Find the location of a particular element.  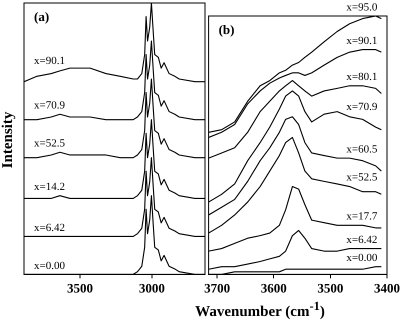

series-label: x=14.2 is located at coordinates (49, 187).